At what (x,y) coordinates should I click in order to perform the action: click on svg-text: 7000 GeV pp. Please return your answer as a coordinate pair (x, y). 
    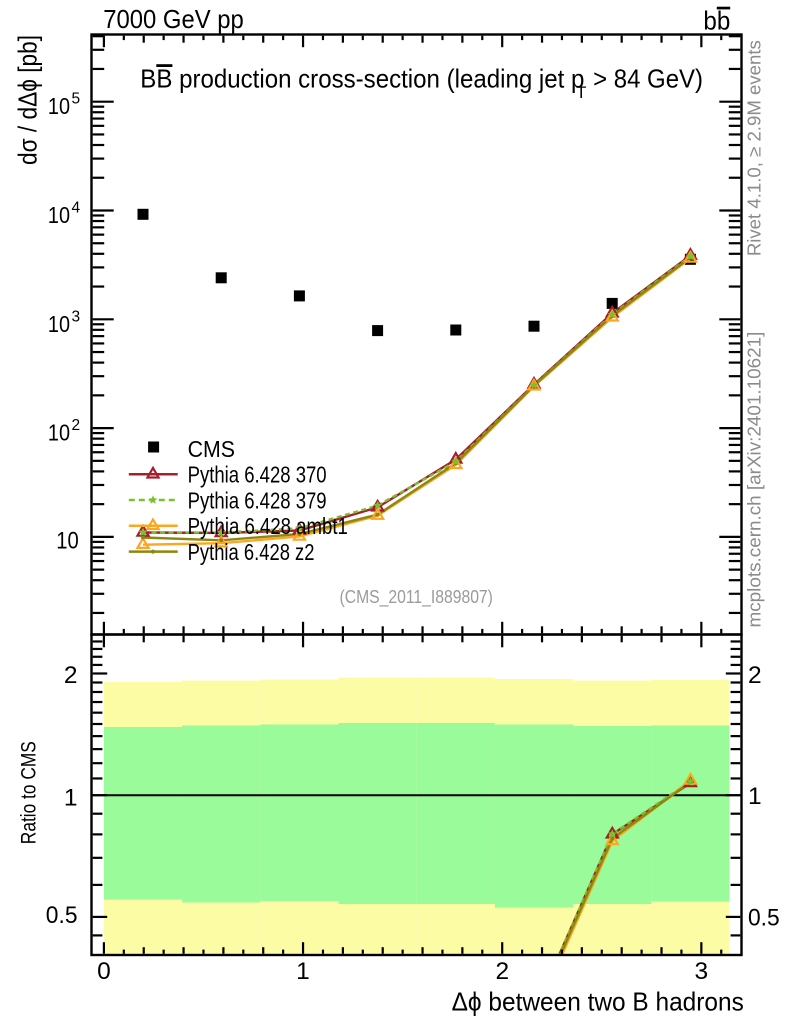
    Looking at the image, I should click on (173, 19).